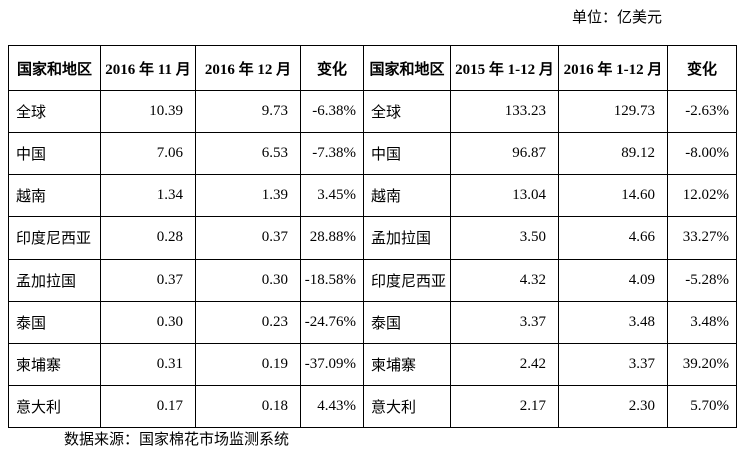  What do you see at coordinates (702, 280) in the screenshot?
I see `change-cell: -5.28%` at bounding box center [702, 280].